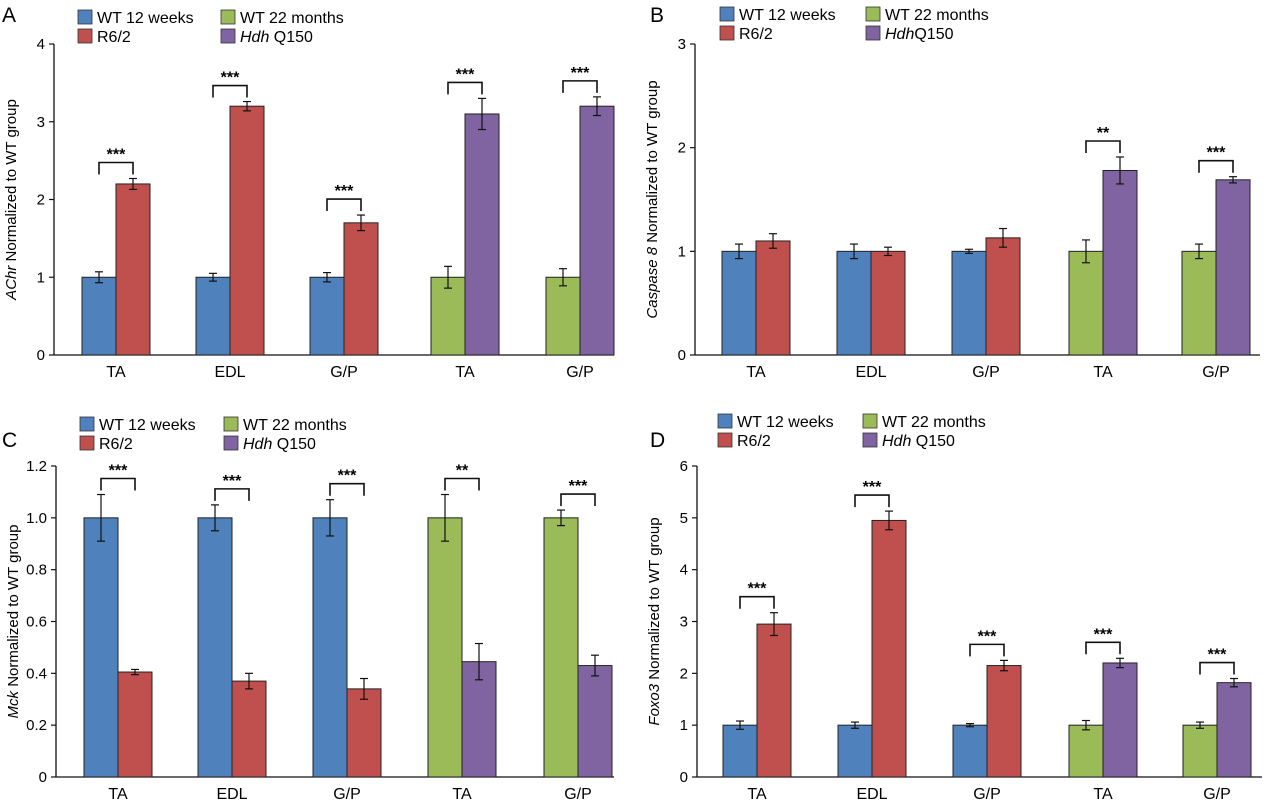  I want to click on y-tick-label: 1.2, so click(36, 466).